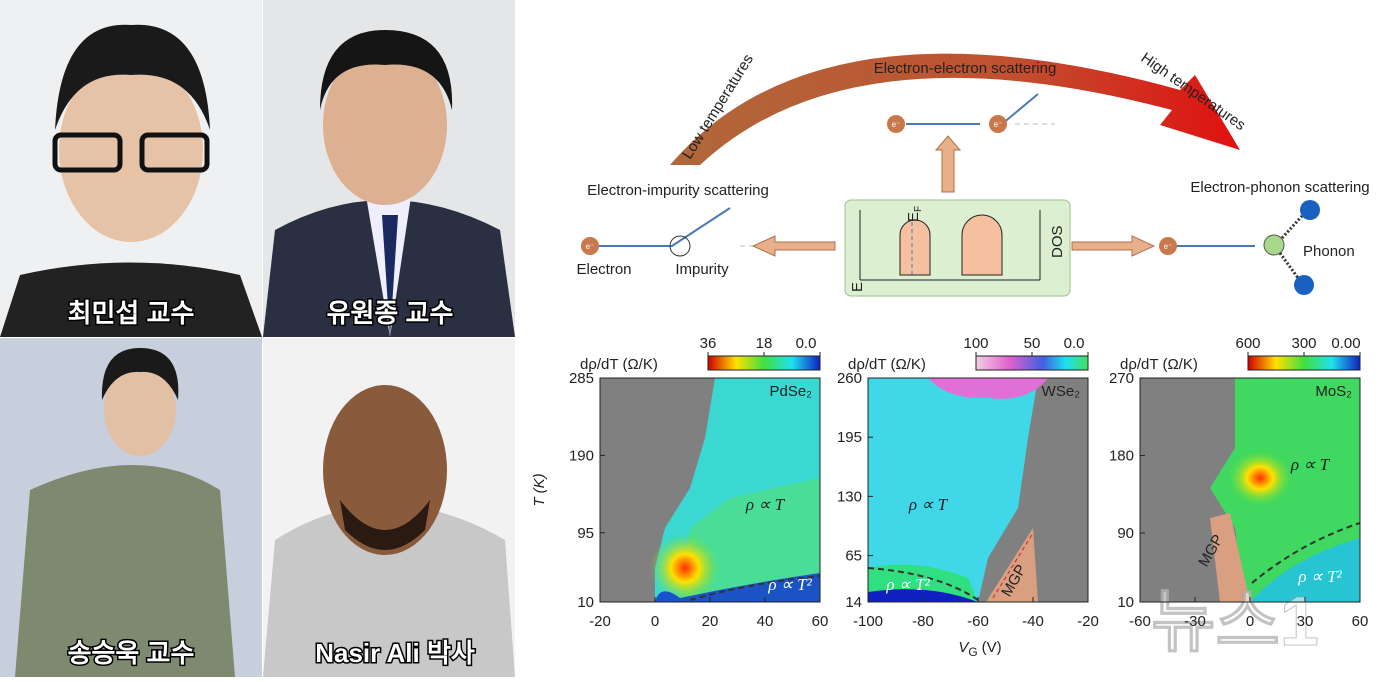  What do you see at coordinates (923, 621) in the screenshot?
I see `x-tick-label: -80` at bounding box center [923, 621].